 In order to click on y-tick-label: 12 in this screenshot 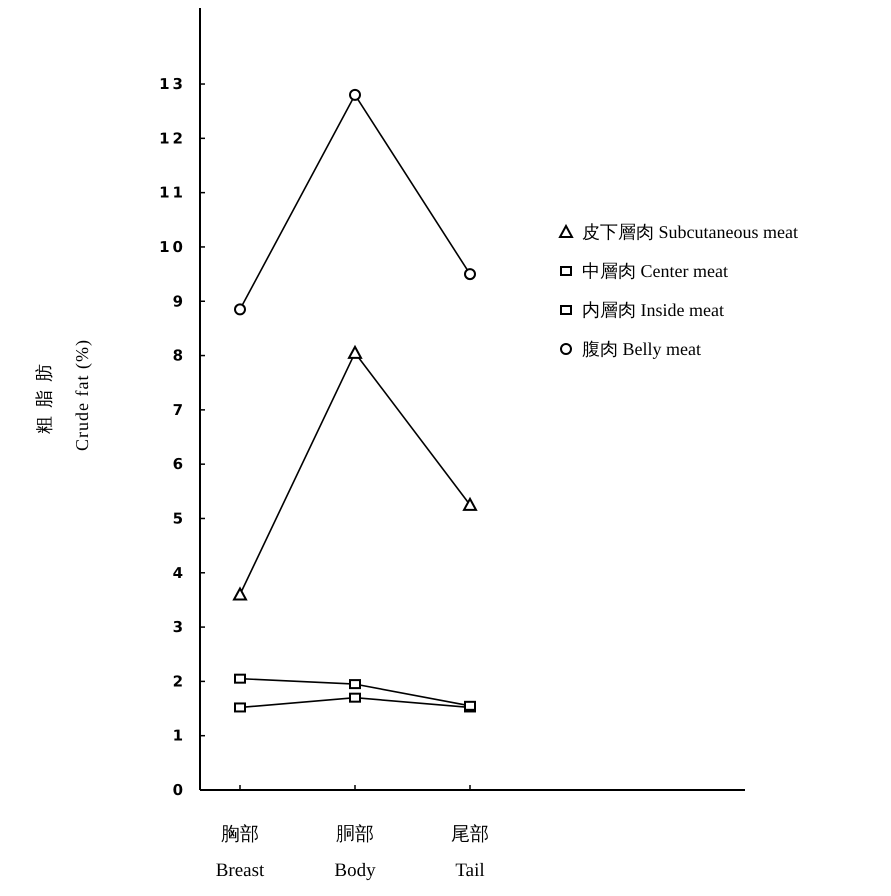, I will do `click(172, 138)`.